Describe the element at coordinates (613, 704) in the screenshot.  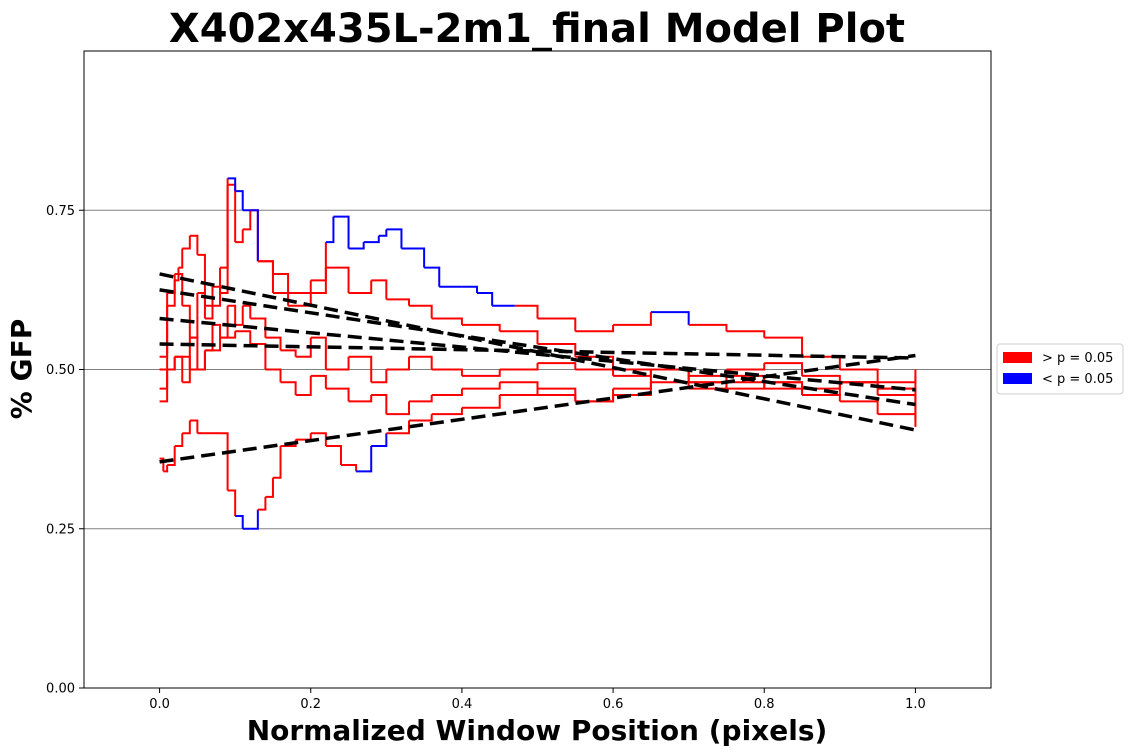
I see `x-tick-label: 0.6` at that location.